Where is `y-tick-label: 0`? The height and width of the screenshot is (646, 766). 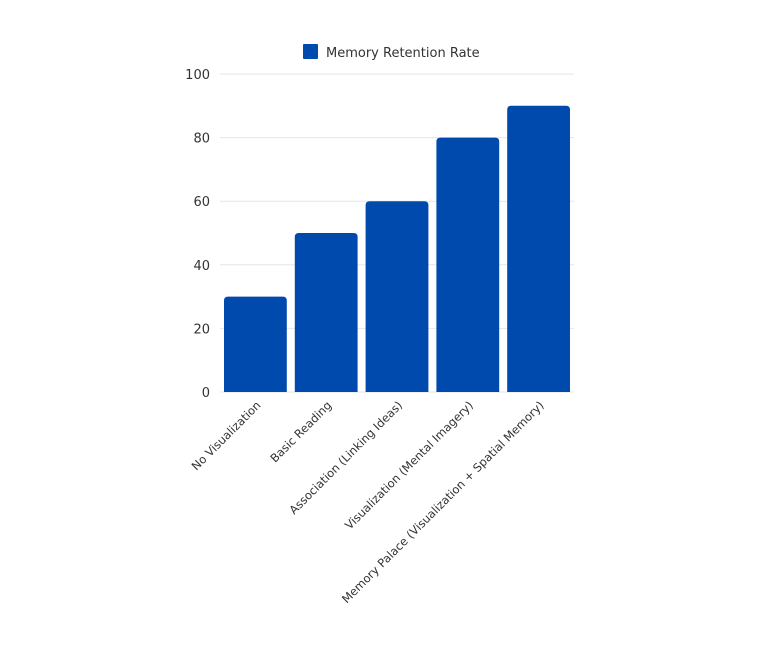
y-tick-label: 0 is located at coordinates (206, 393).